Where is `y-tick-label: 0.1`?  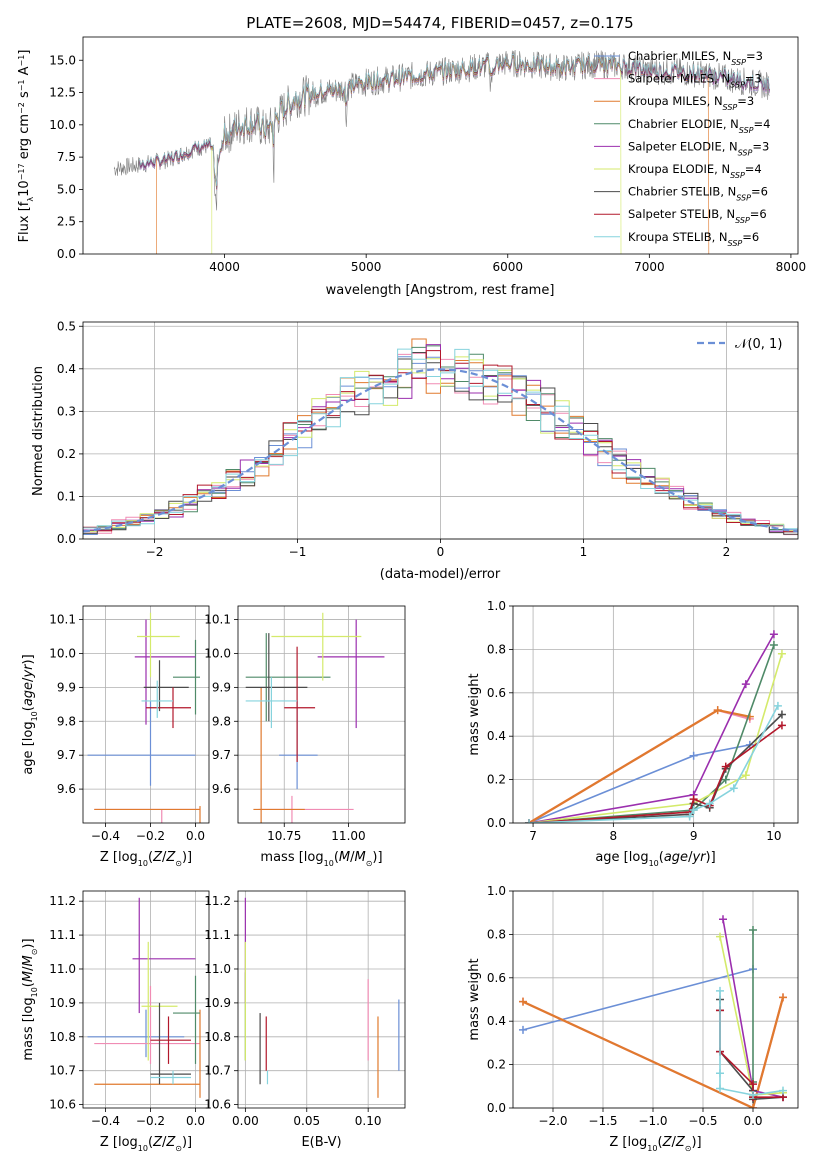 y-tick-label: 0.1 is located at coordinates (66, 496).